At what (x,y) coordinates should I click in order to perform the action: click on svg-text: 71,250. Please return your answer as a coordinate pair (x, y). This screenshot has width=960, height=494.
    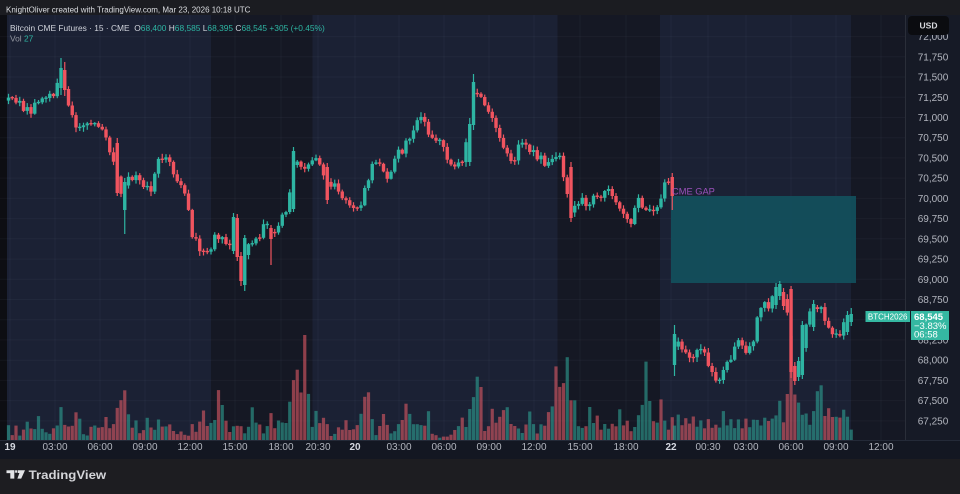
    Looking at the image, I should click on (933, 98).